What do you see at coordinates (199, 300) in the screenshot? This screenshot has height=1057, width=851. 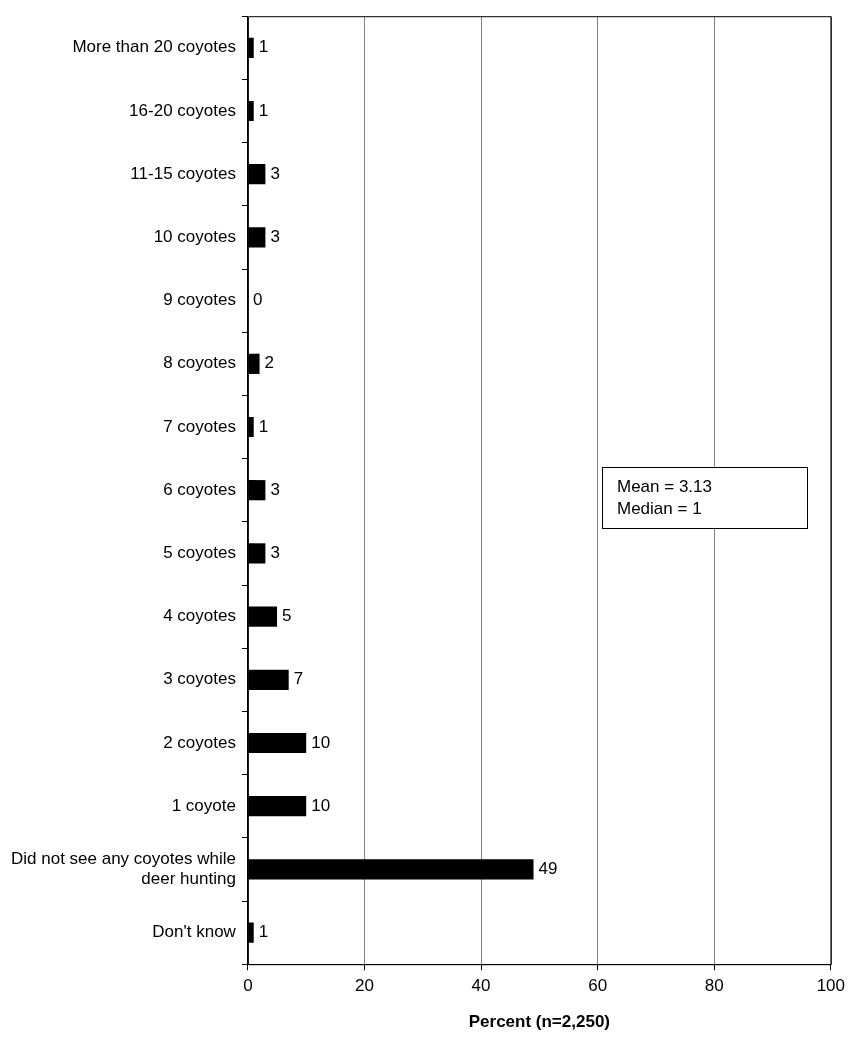 I see `y-tick-label: 9 coyotes` at bounding box center [199, 300].